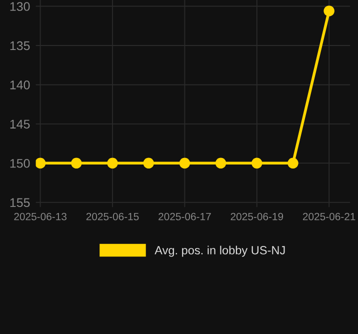 The image size is (358, 334). I want to click on x-tick-label: 2025-06-19, so click(257, 216).